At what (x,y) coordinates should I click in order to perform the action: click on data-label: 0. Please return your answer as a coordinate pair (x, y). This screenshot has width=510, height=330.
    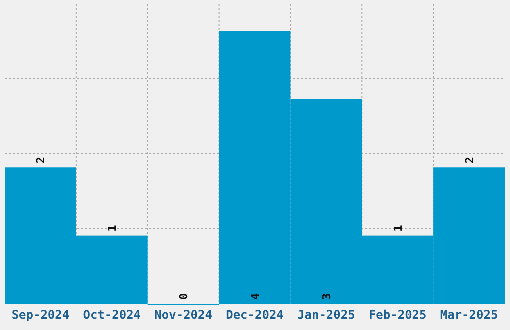
    Looking at the image, I should click on (184, 296).